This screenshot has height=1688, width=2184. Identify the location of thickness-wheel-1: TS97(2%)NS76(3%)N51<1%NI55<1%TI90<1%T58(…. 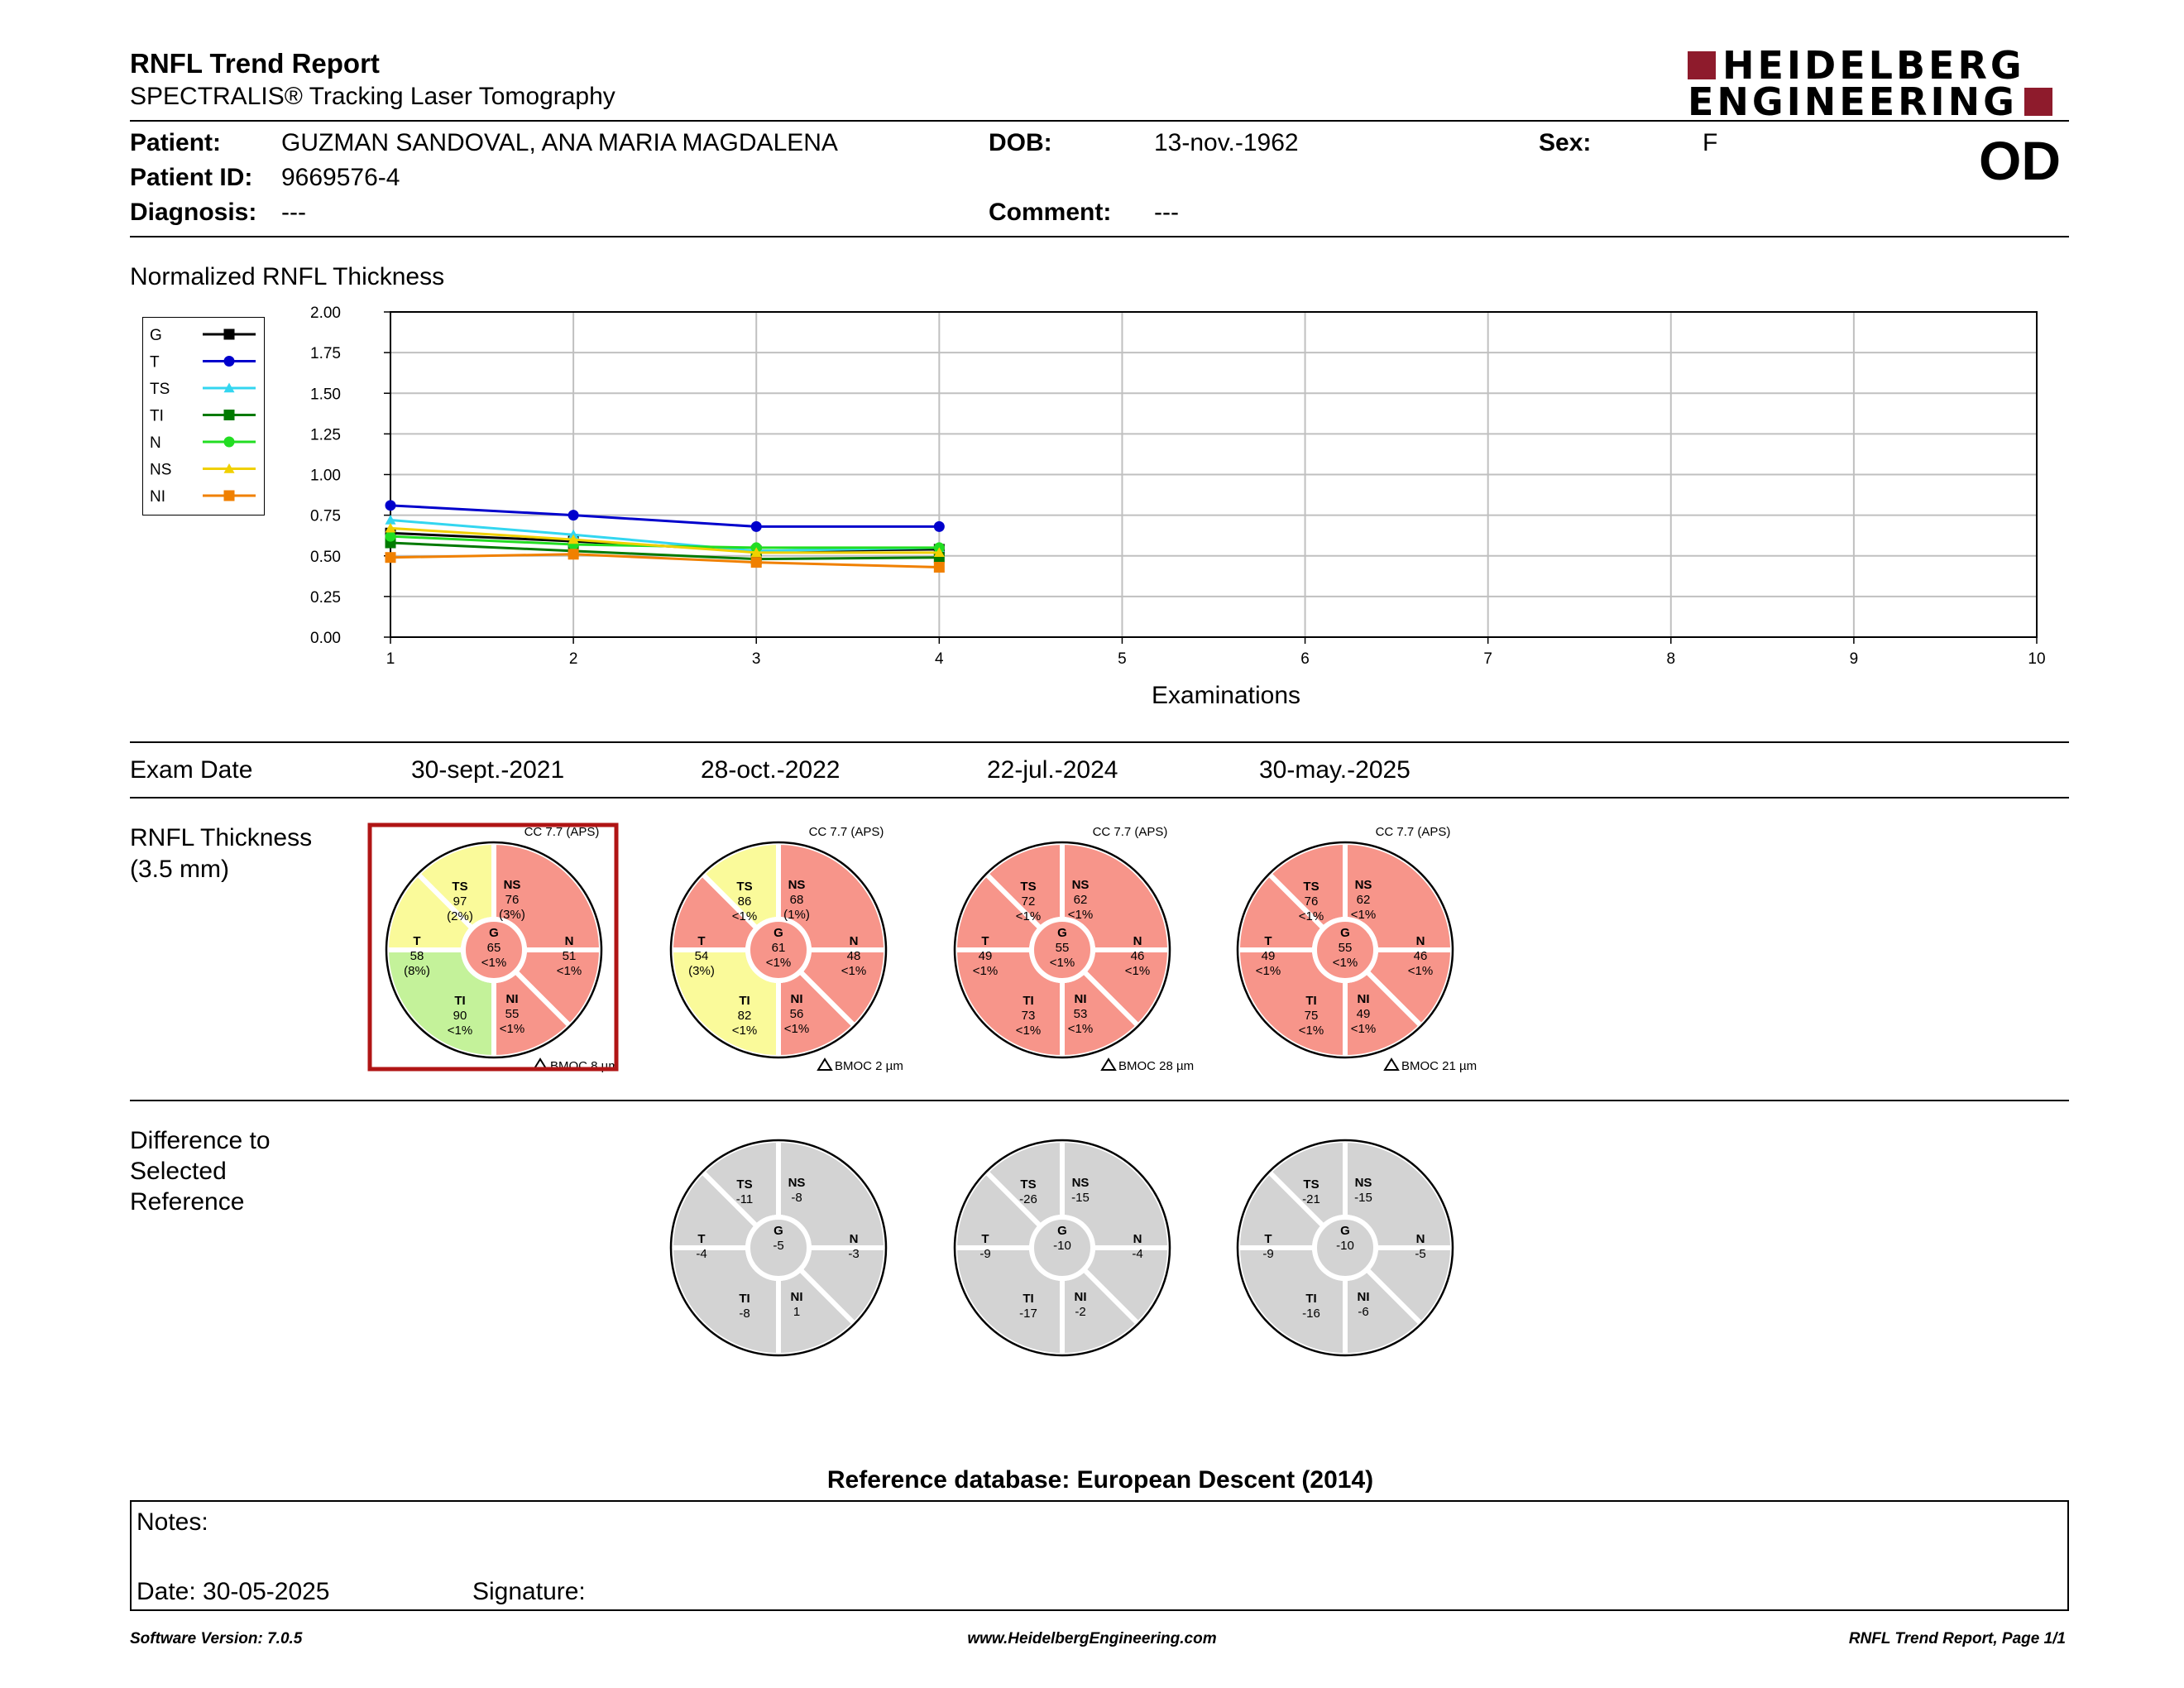
(501, 949).